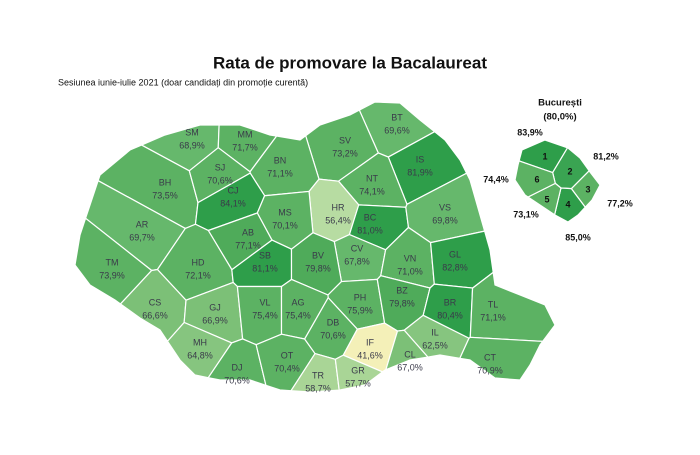 This screenshot has width=700, height=455. What do you see at coordinates (370, 355) in the screenshot?
I see `county-value: 41,6%` at bounding box center [370, 355].